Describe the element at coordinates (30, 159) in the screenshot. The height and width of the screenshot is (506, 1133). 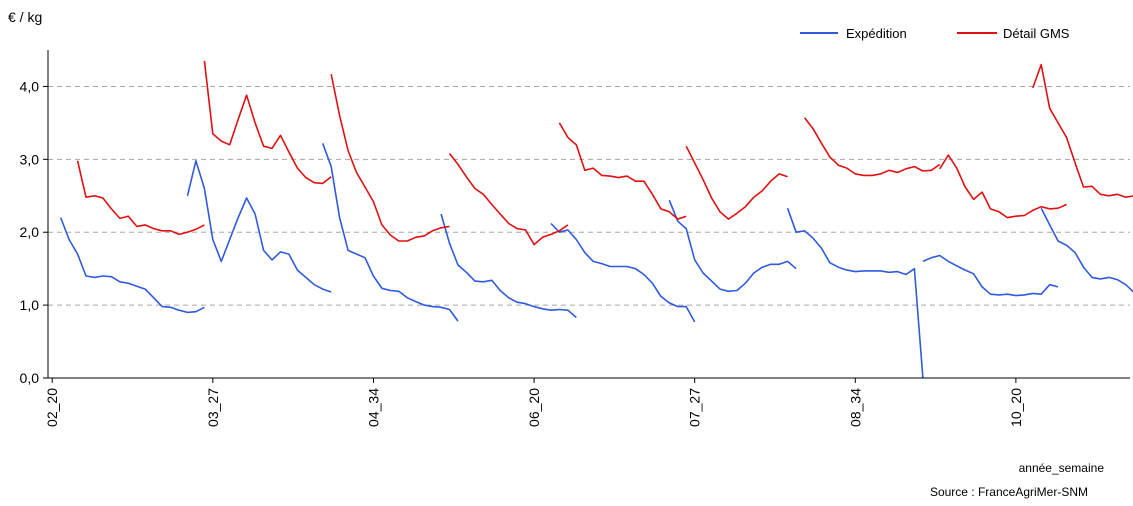
I see `y-tick-label: 3,0` at that location.